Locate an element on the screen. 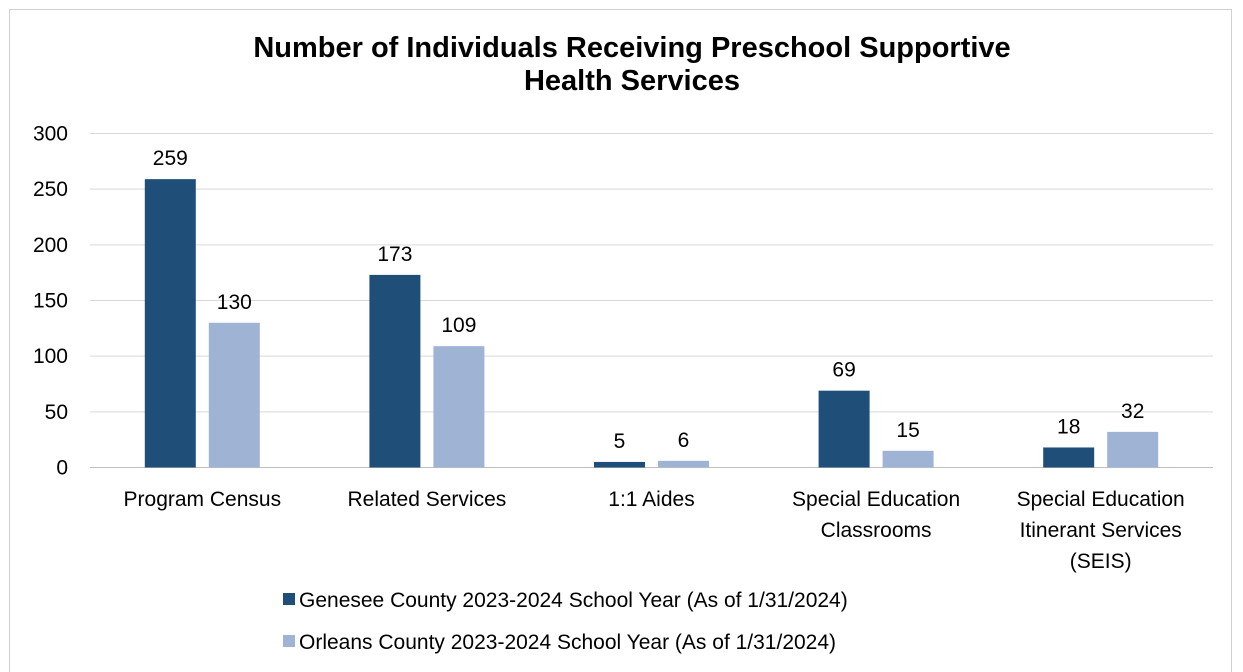 This screenshot has width=1243, height=672. y-tick-label: 100 is located at coordinates (50, 356).